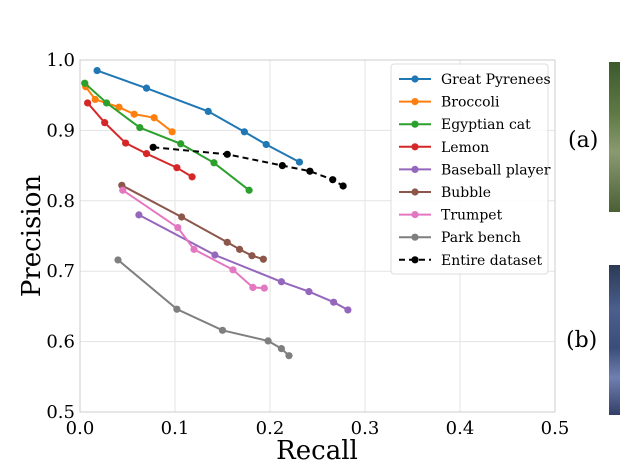 This screenshot has width=620, height=467. I want to click on legend-label: Trumpet, so click(472, 216).